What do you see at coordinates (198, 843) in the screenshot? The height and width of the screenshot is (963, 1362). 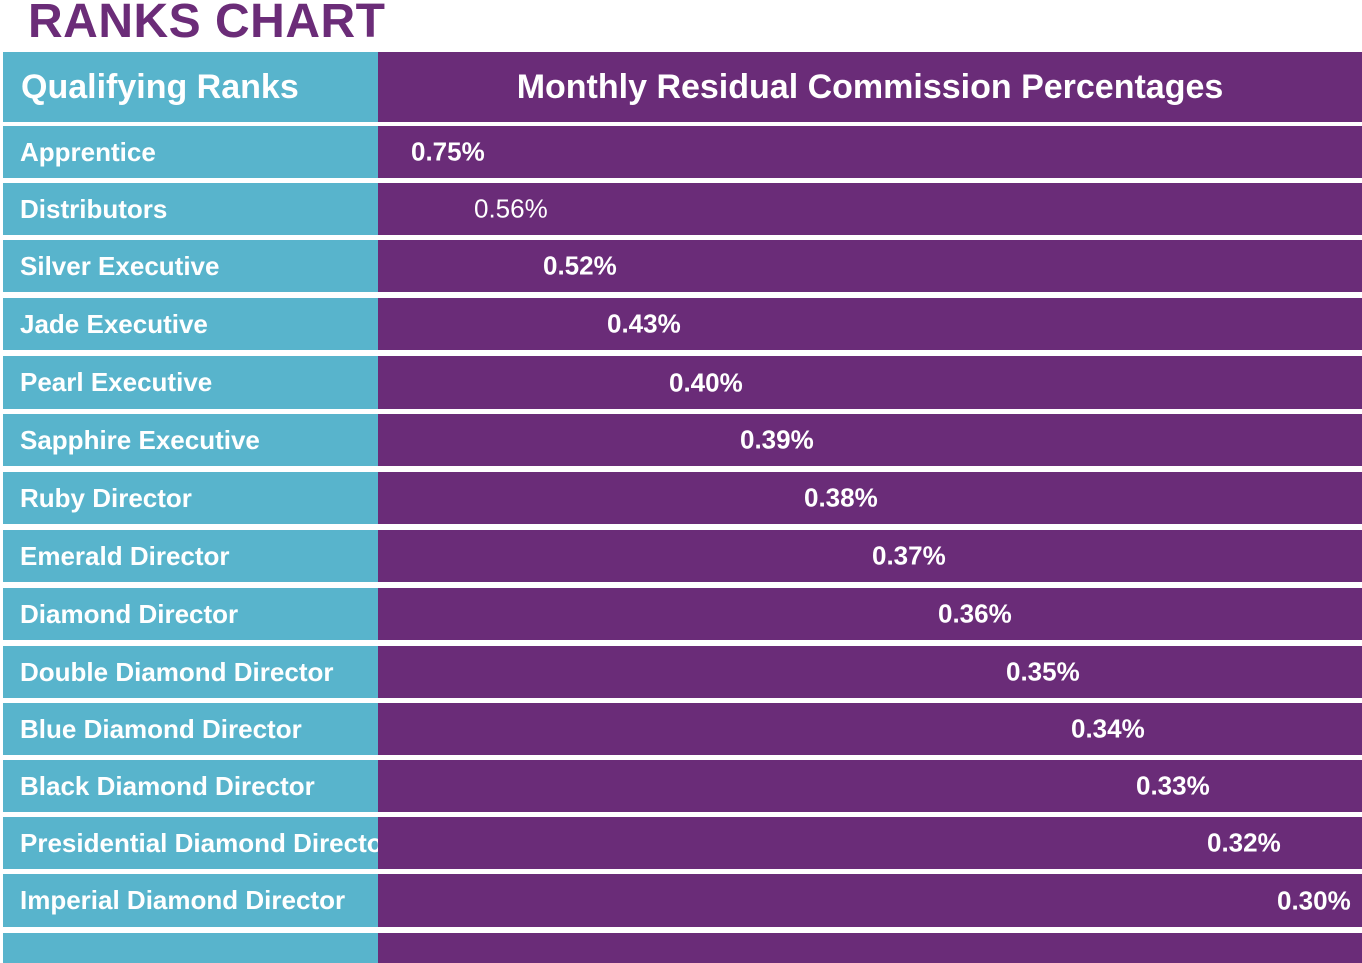 I see `rank-name: Presidential Diamond Director` at bounding box center [198, 843].